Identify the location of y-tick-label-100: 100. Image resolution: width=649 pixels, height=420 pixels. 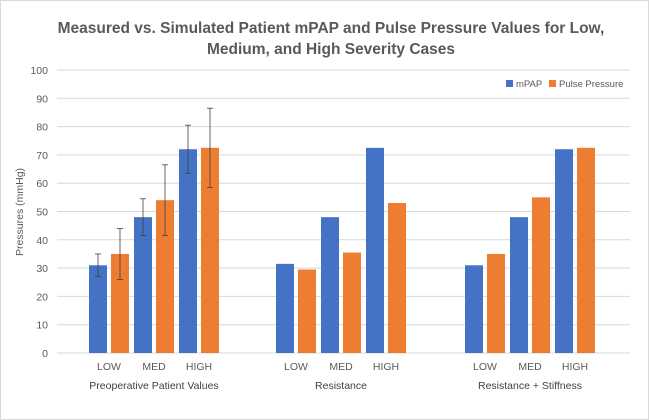
(39, 71).